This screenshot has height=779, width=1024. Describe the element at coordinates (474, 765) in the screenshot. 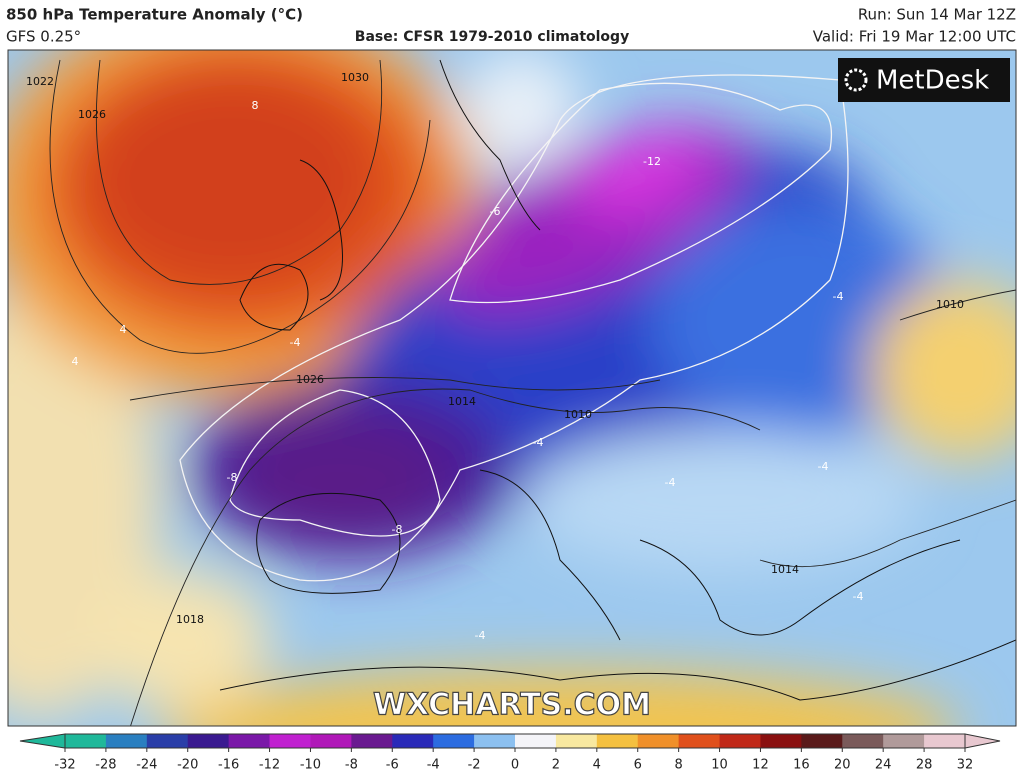

I see `colorbar-tick-label: -2` at that location.